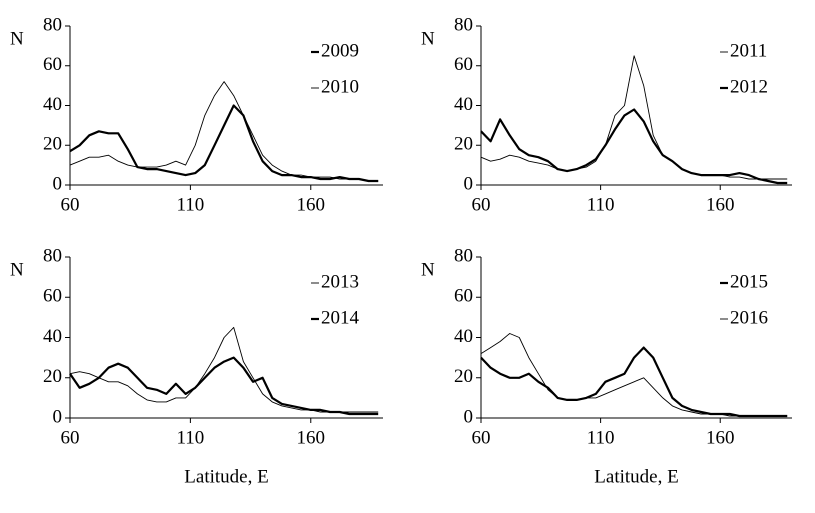 The height and width of the screenshot is (513, 815). I want to click on legend-label: 2009, so click(340, 50).